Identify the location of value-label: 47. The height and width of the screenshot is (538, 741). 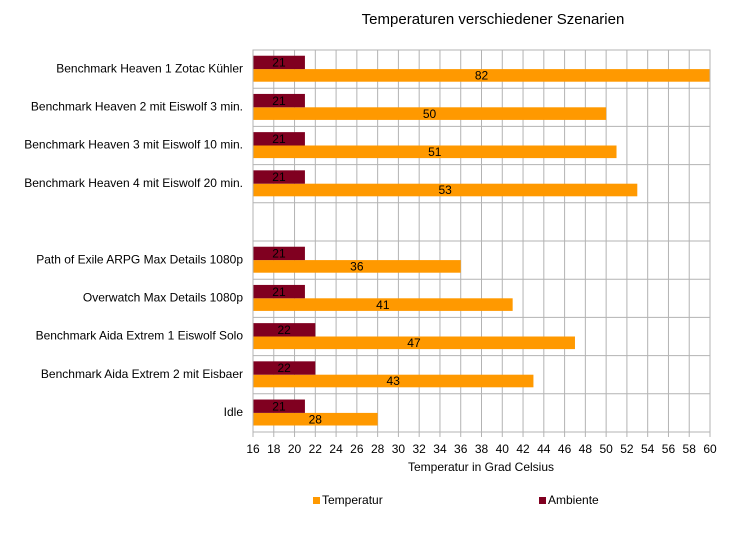
(414, 343).